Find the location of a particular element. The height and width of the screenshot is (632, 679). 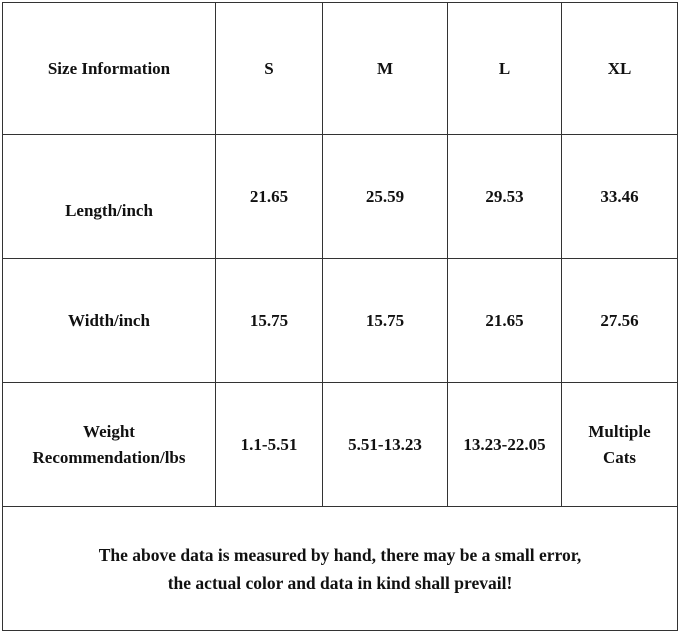

cell-s: 1.1-5.51 is located at coordinates (269, 444).